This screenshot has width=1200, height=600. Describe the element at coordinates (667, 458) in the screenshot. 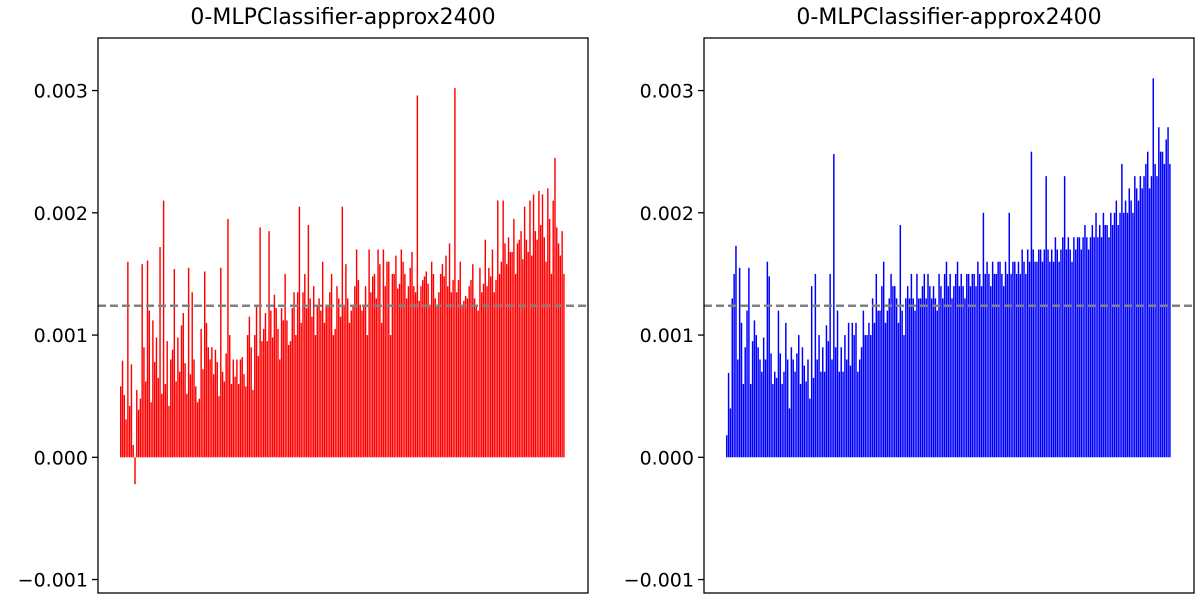

I see `right-y-tick-label: 0.000` at that location.